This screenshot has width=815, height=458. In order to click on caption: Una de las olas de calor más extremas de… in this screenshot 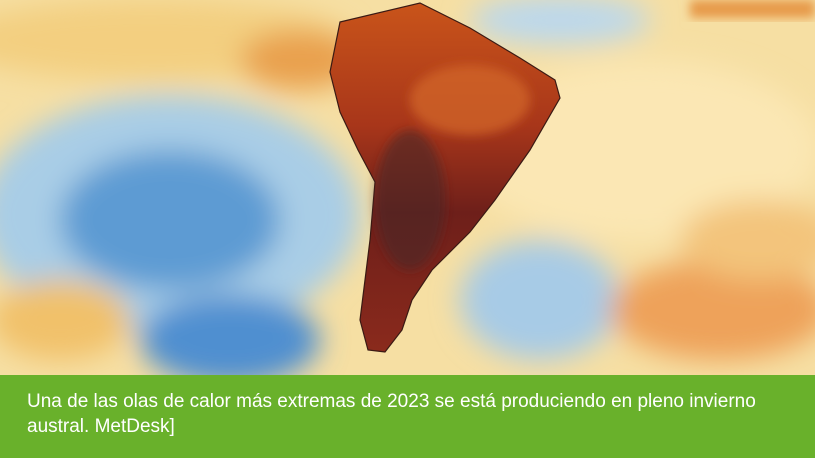, I will do `click(391, 414)`.